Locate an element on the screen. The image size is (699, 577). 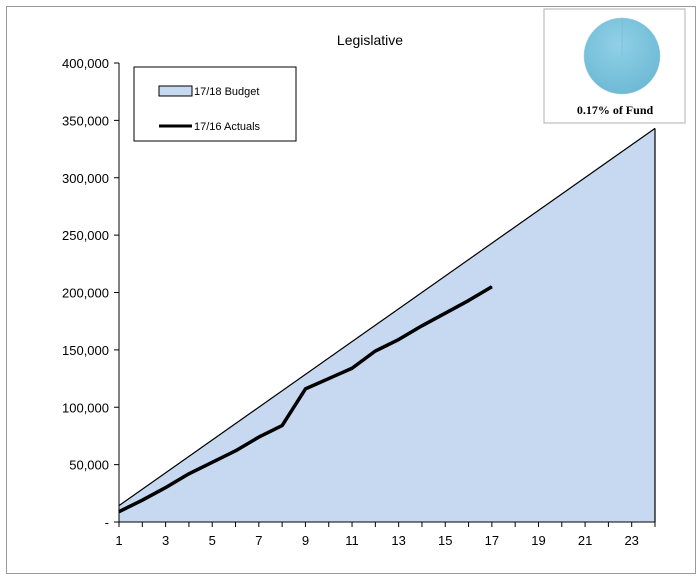
y-tick-label: 150,000 is located at coordinates (85, 350).